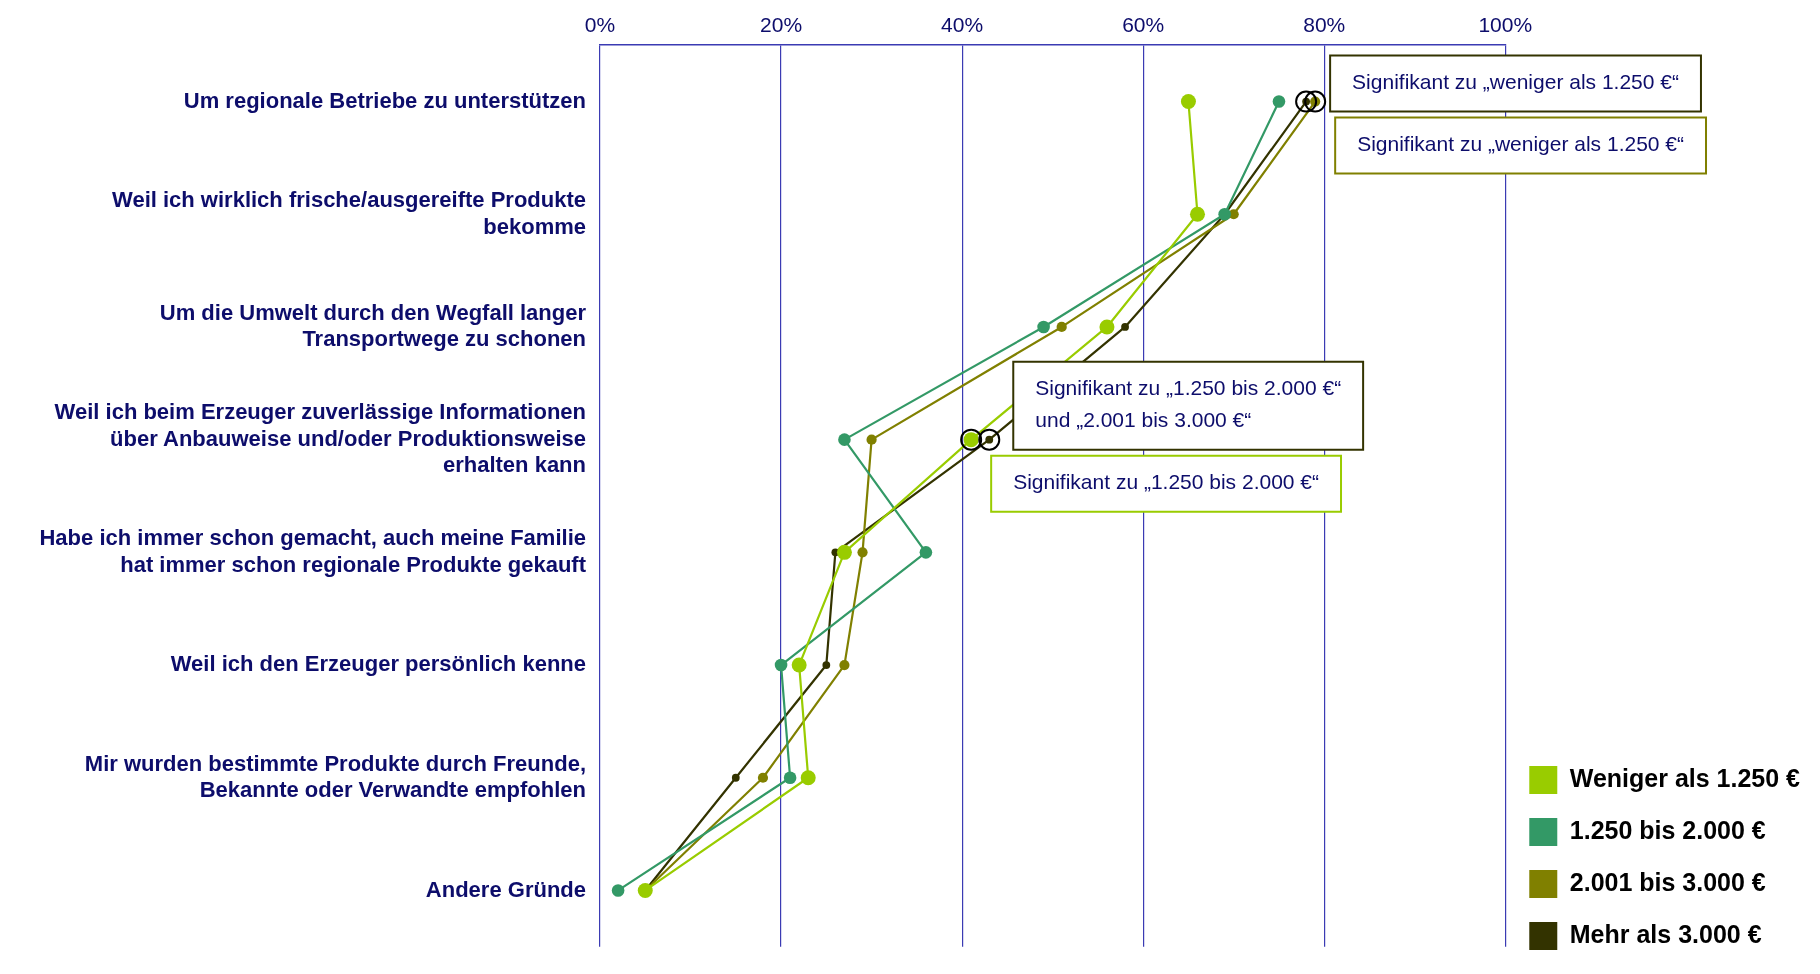  I want to click on x-tick-label: 20%, so click(781, 25).